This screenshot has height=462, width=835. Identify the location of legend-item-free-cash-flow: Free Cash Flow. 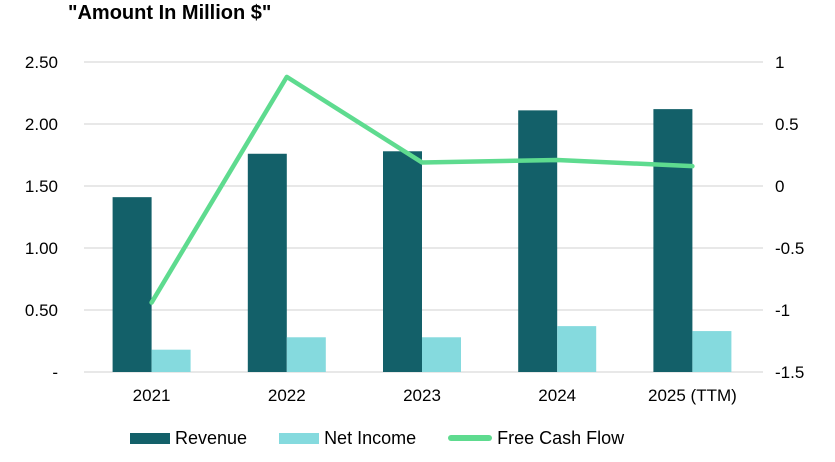
(536, 438).